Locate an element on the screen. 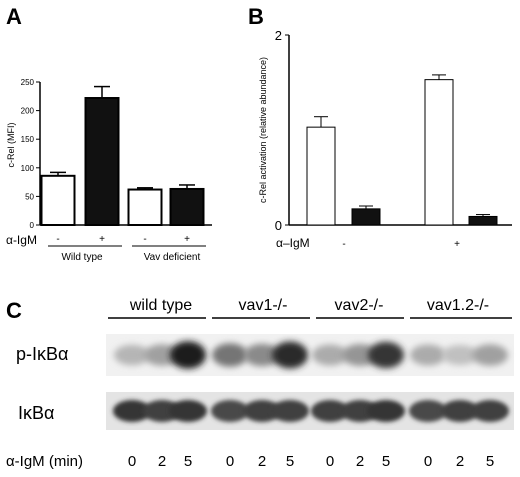 Image resolution: width=520 pixels, height=477 pixels. panel-c-letter: C is located at coordinates (14, 310).